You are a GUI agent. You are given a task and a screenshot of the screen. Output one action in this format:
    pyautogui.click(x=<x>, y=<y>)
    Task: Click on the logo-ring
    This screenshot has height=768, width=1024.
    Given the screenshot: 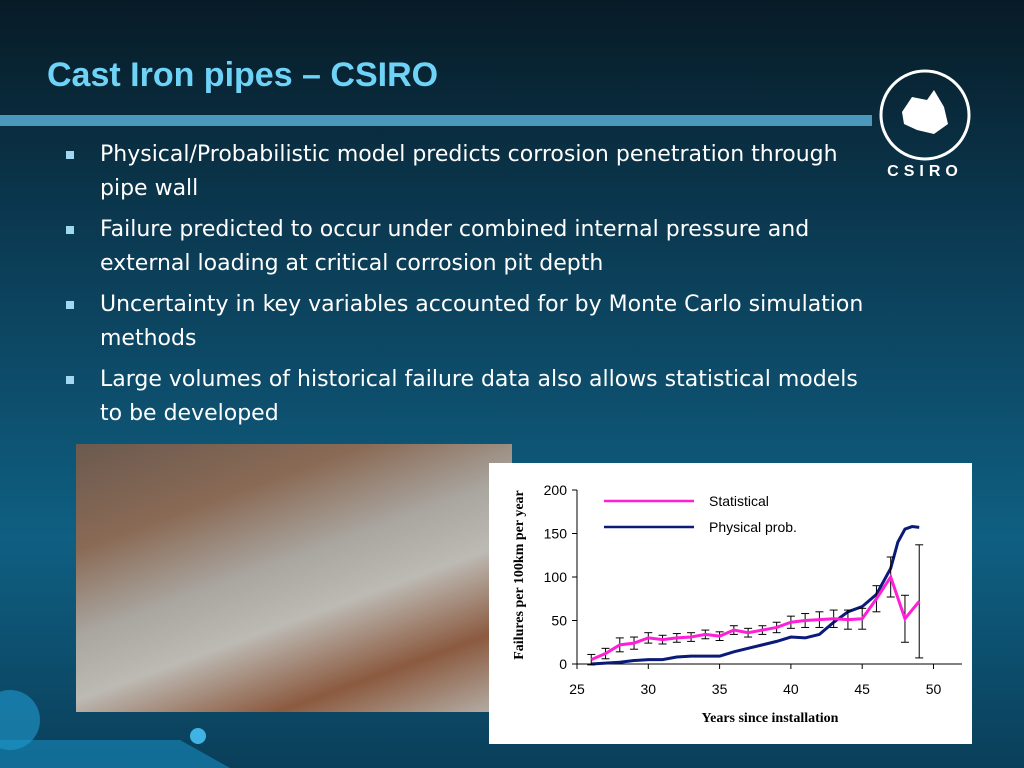 What is the action you would take?
    pyautogui.click(x=925, y=115)
    